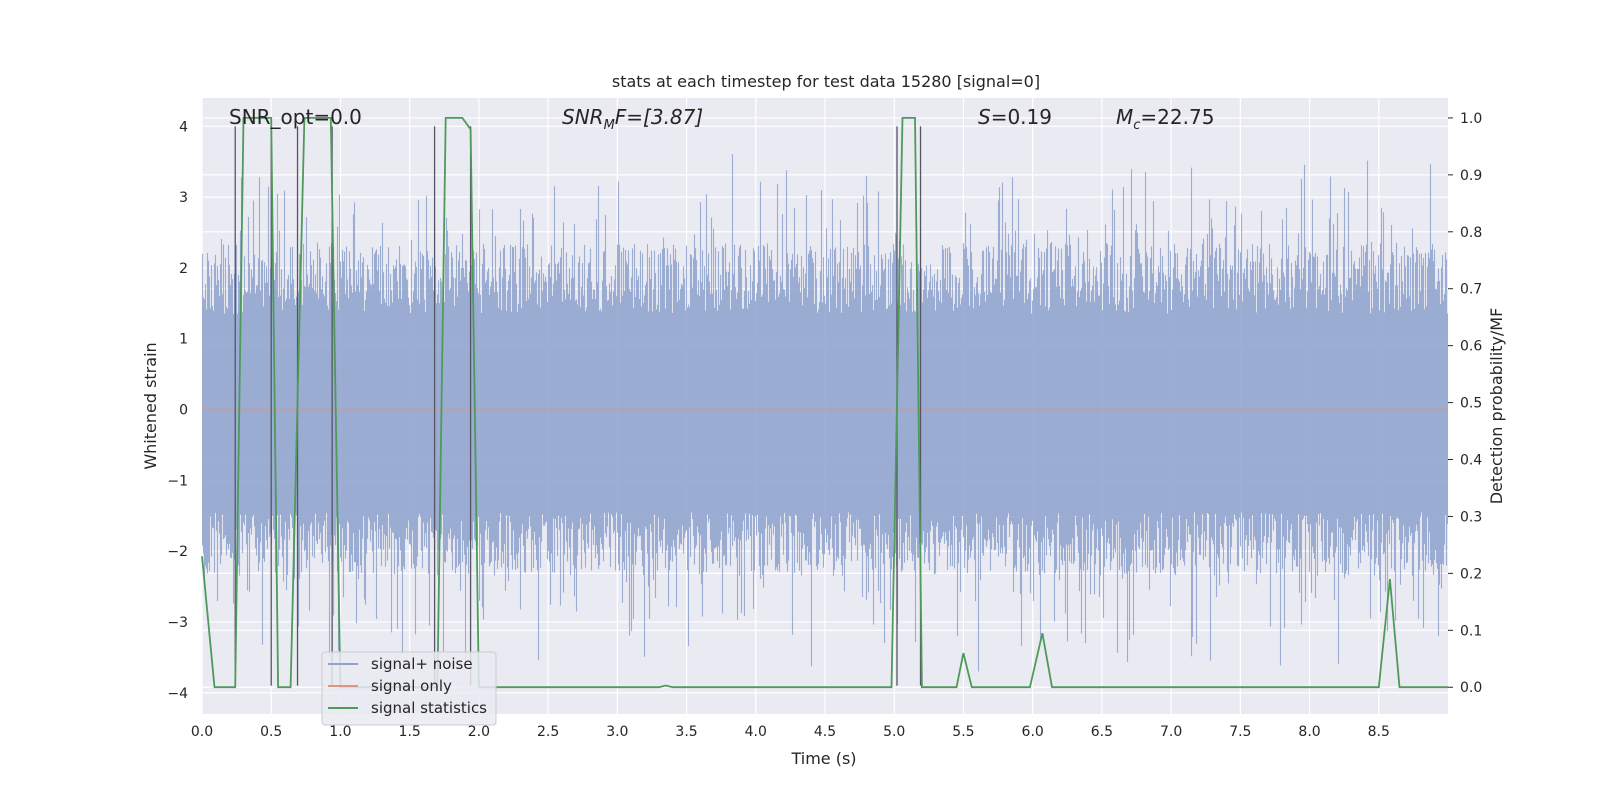 The width and height of the screenshot is (1600, 800). I want to click on y-tick-label: −1, so click(177, 481).